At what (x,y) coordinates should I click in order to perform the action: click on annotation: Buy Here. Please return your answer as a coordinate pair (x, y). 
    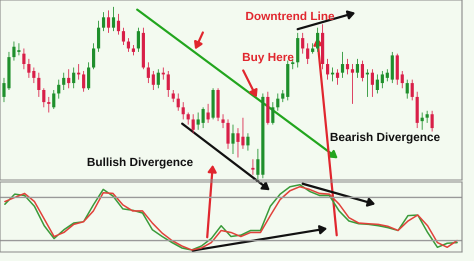
    Looking at the image, I should click on (268, 58).